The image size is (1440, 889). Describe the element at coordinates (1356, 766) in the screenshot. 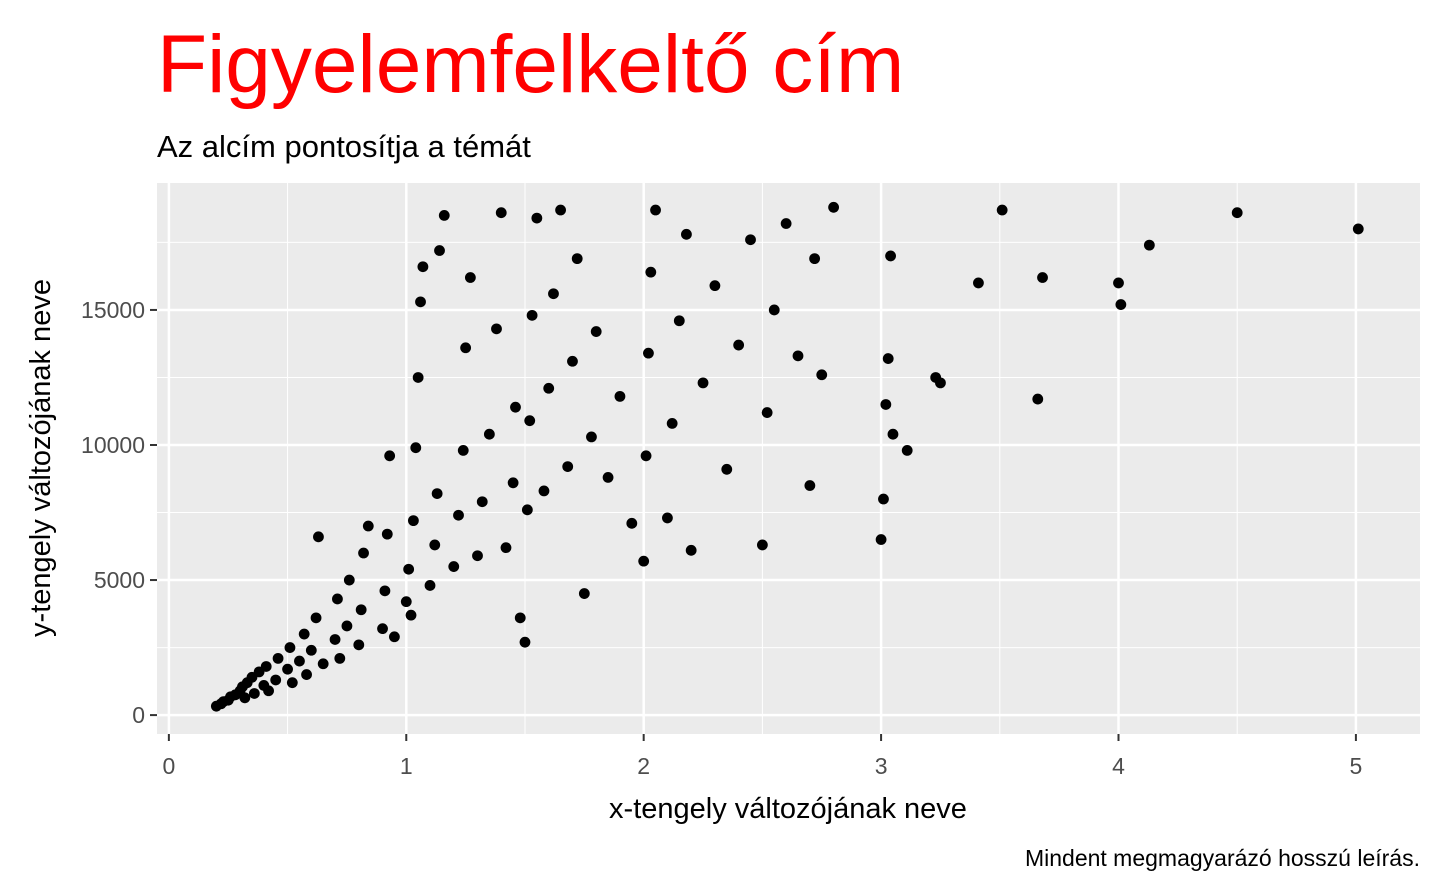

I see `x-tick-label: 5` at that location.